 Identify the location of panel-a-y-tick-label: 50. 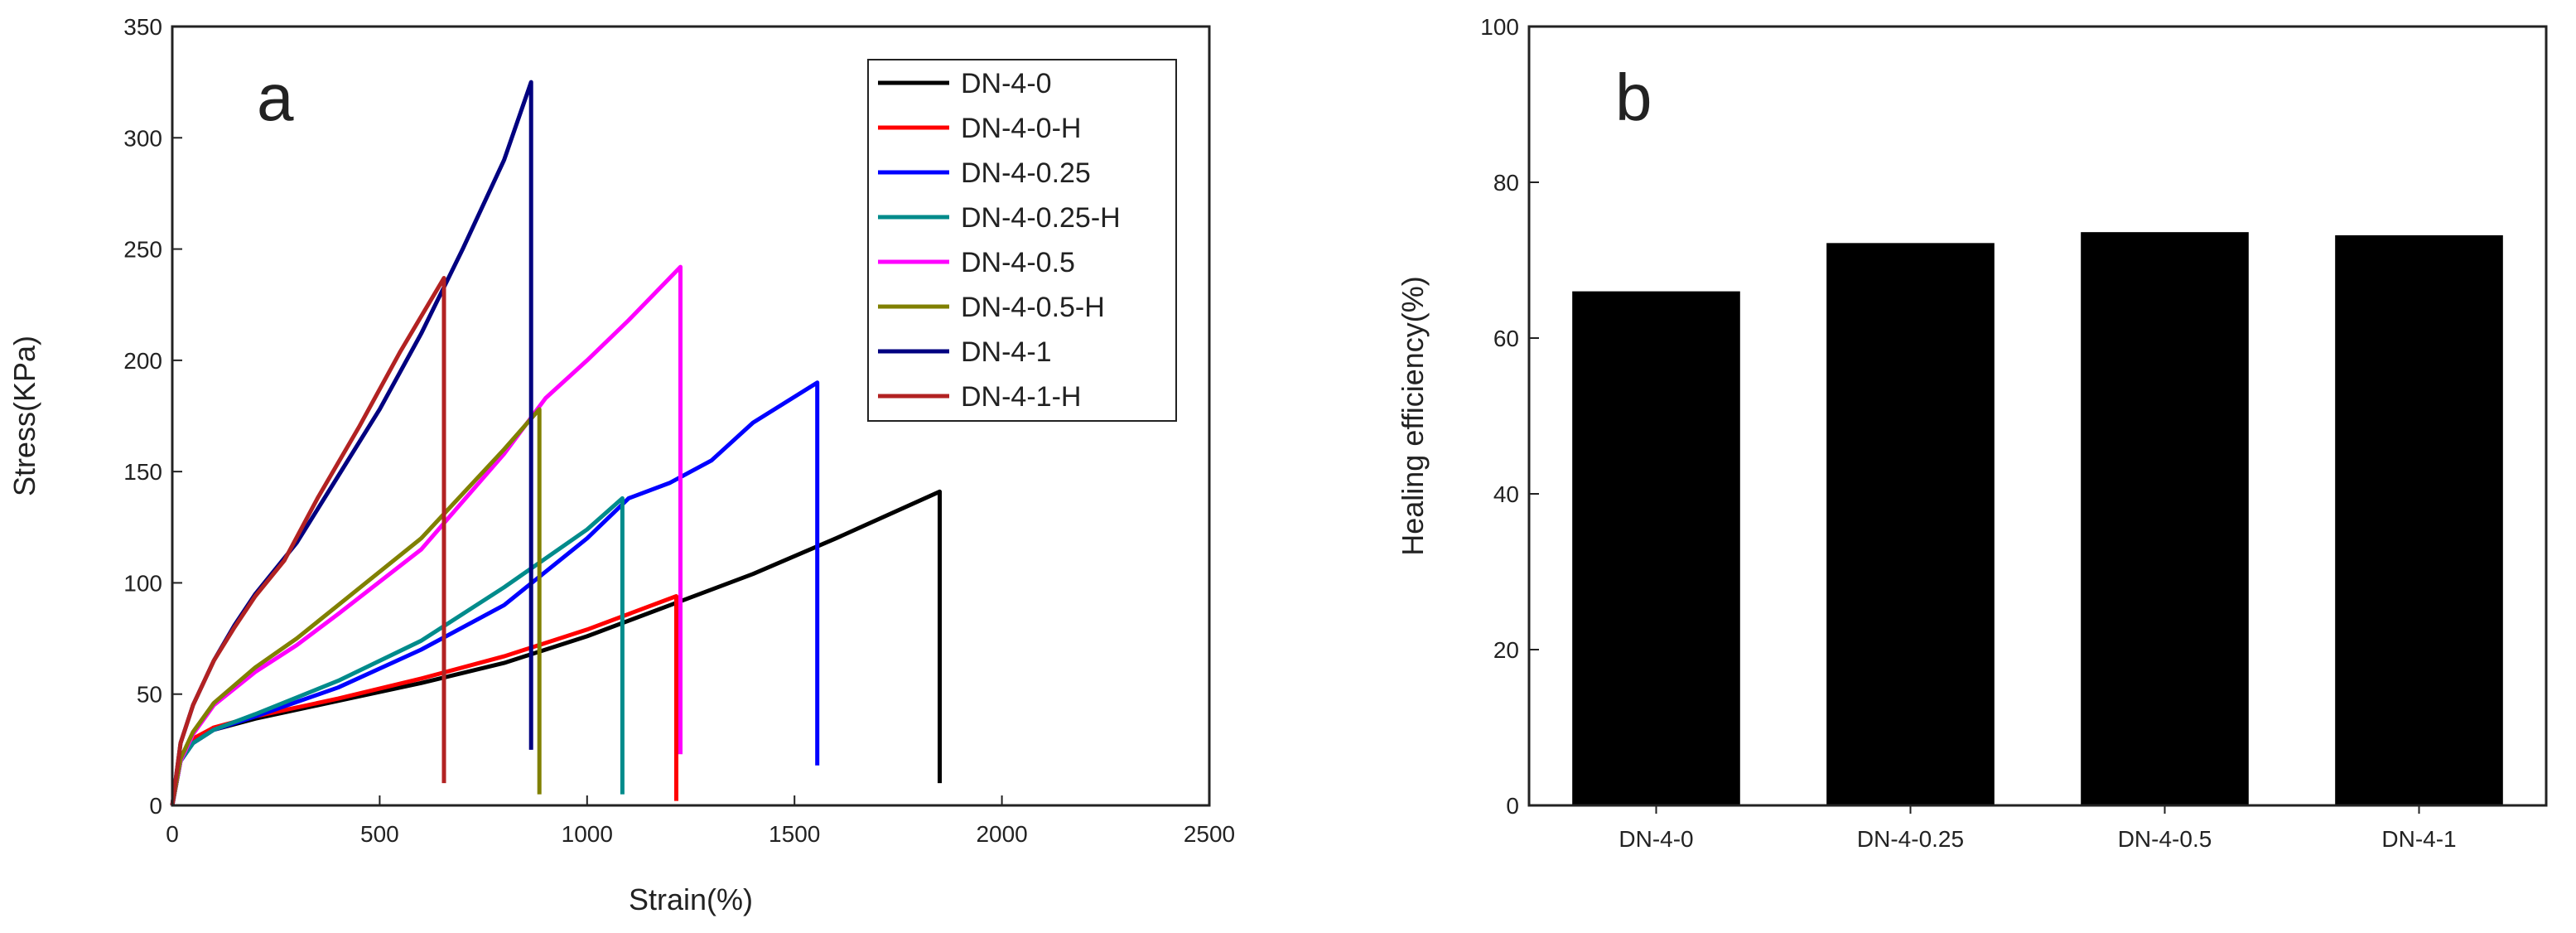
(150, 695).